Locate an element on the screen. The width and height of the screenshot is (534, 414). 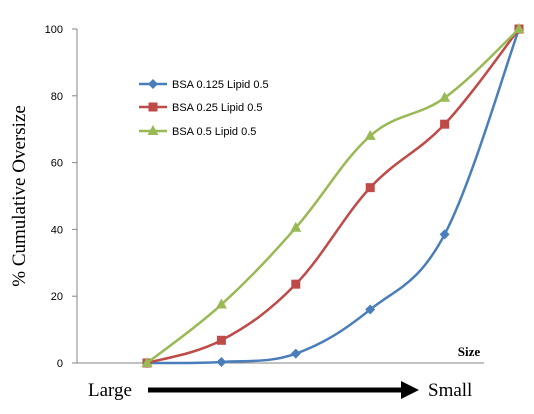
y-axis-label: % Cumulative Oversize is located at coordinates (19, 196).